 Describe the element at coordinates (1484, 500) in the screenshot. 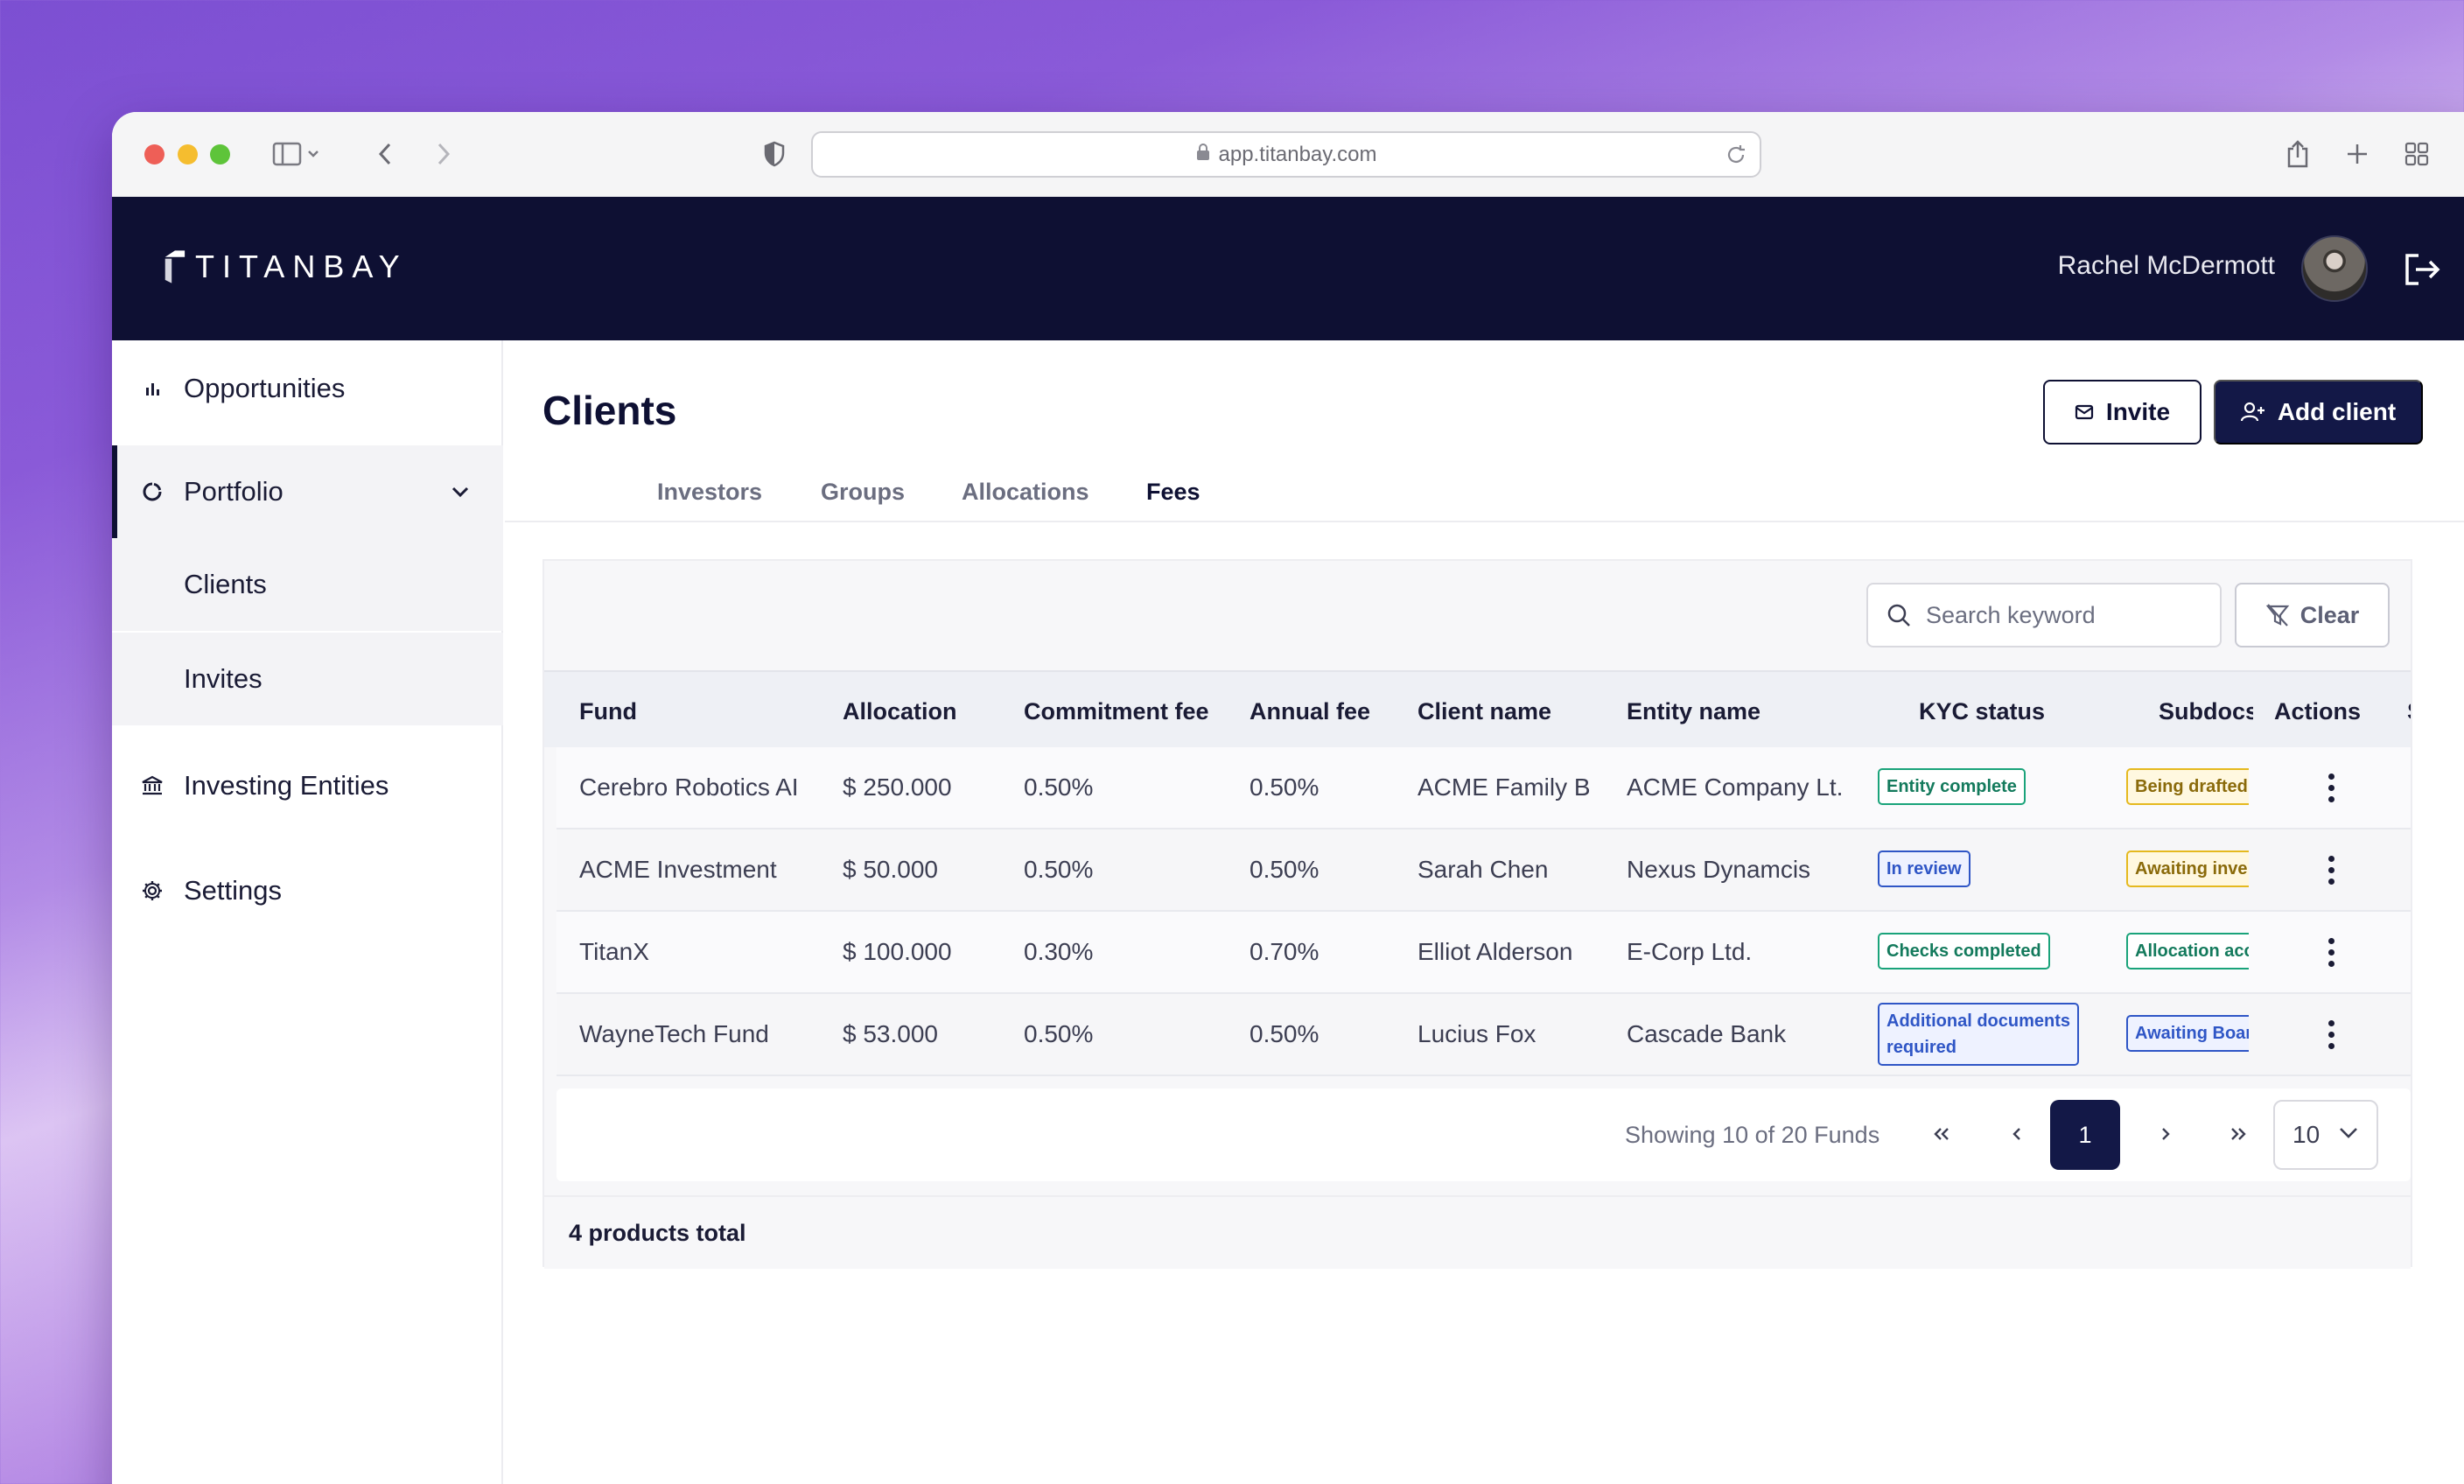

I see `tab-bar: Investors Groups Allocations Fees` at that location.